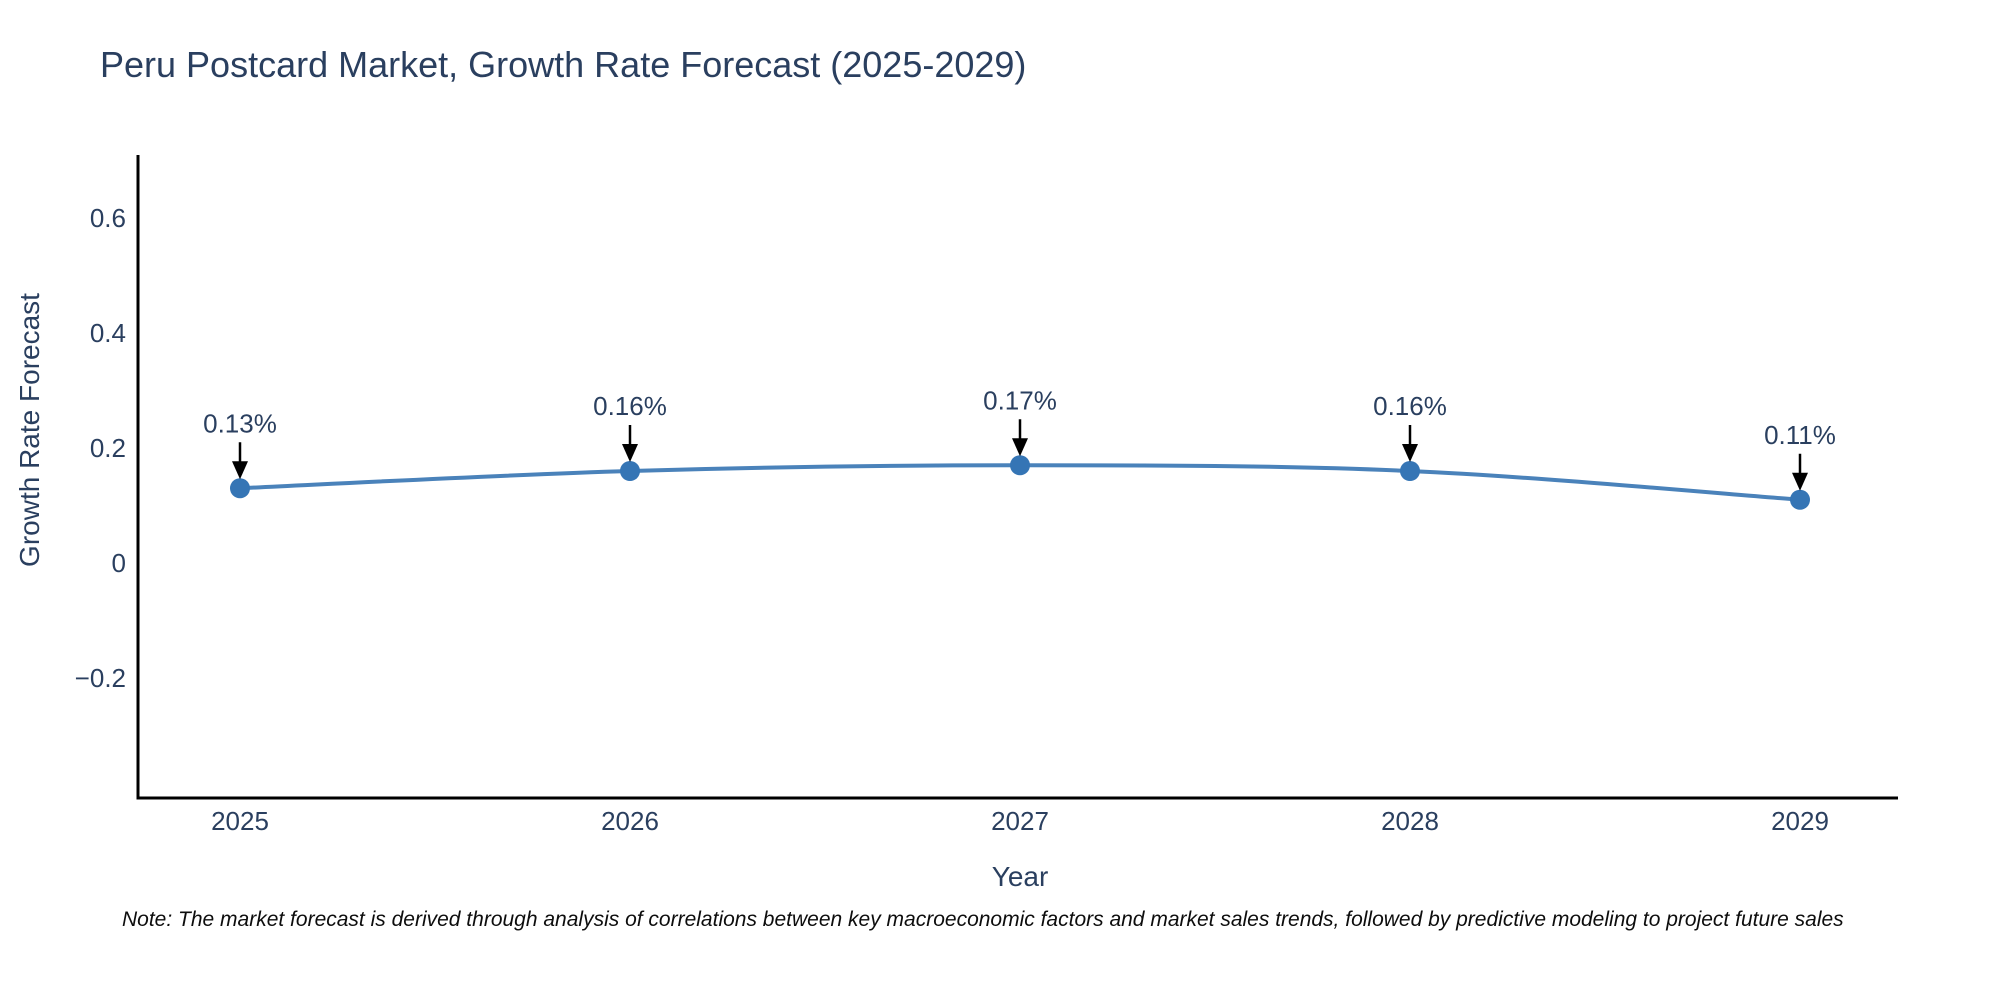 This screenshot has height=1000, width=2000. Describe the element at coordinates (630, 821) in the screenshot. I see `x-tick-label: 2026` at that location.